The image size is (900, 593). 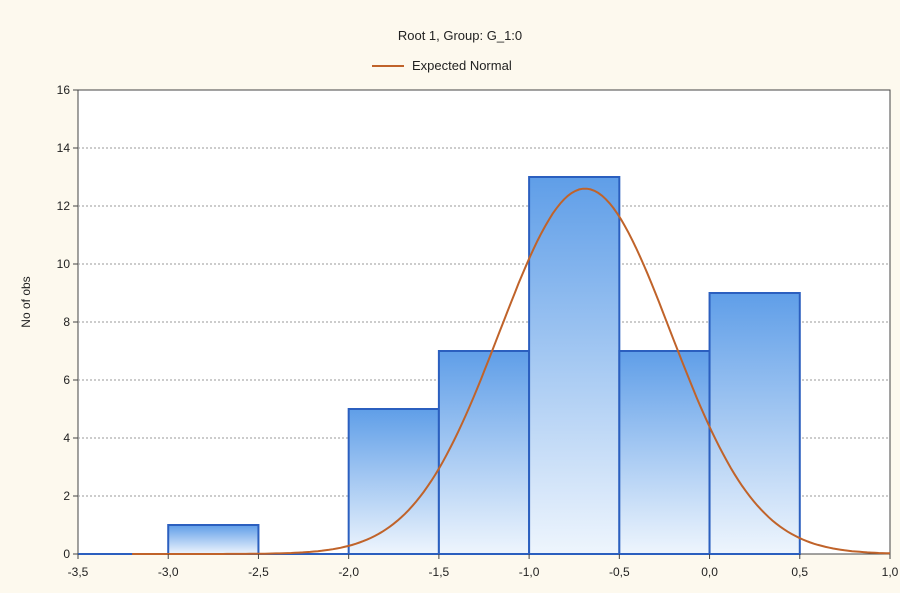 What do you see at coordinates (462, 65) in the screenshot?
I see `legend-label-expected-normal: Expected Normal` at bounding box center [462, 65].